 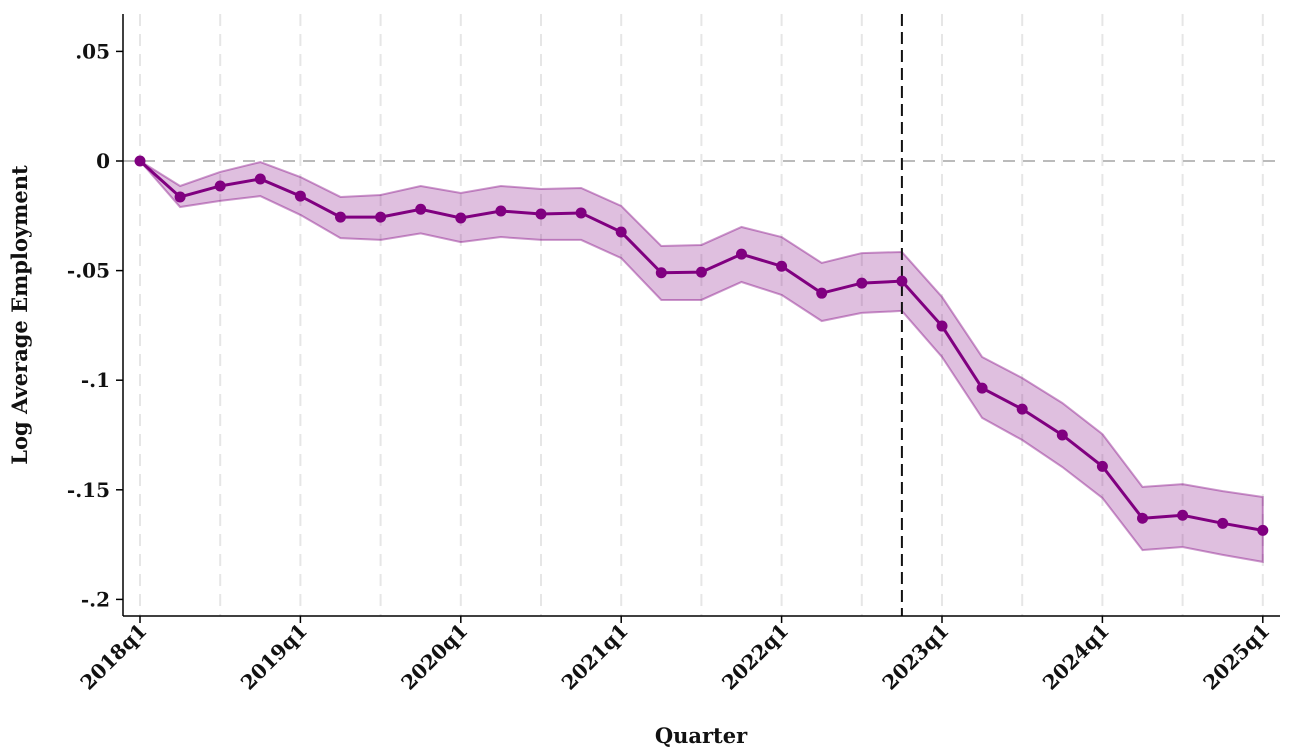 What do you see at coordinates (595, 657) in the screenshot?
I see `x-tick-label: 2021q1` at bounding box center [595, 657].